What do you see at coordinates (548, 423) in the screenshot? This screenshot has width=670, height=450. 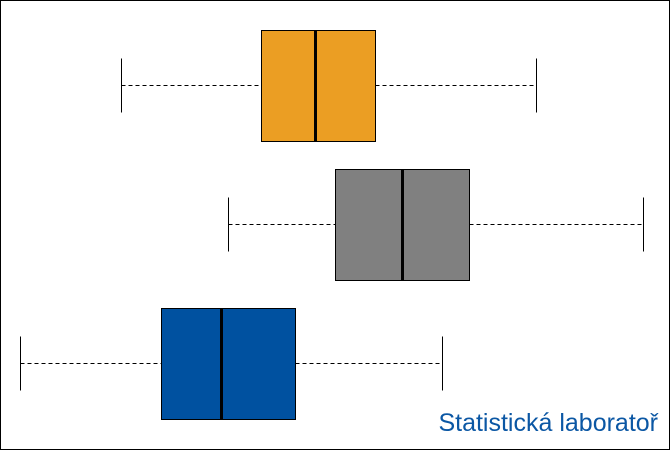 I see `brand-label: Statistická laboratoř` at bounding box center [548, 423].